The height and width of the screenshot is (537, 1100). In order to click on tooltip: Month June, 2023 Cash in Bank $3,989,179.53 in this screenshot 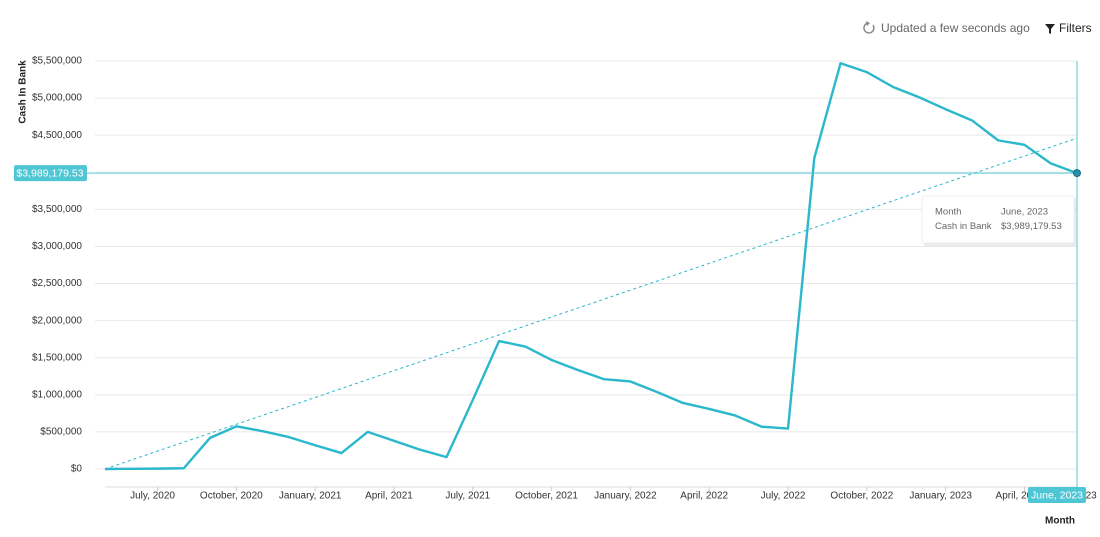, I will do `click(998, 220)`.